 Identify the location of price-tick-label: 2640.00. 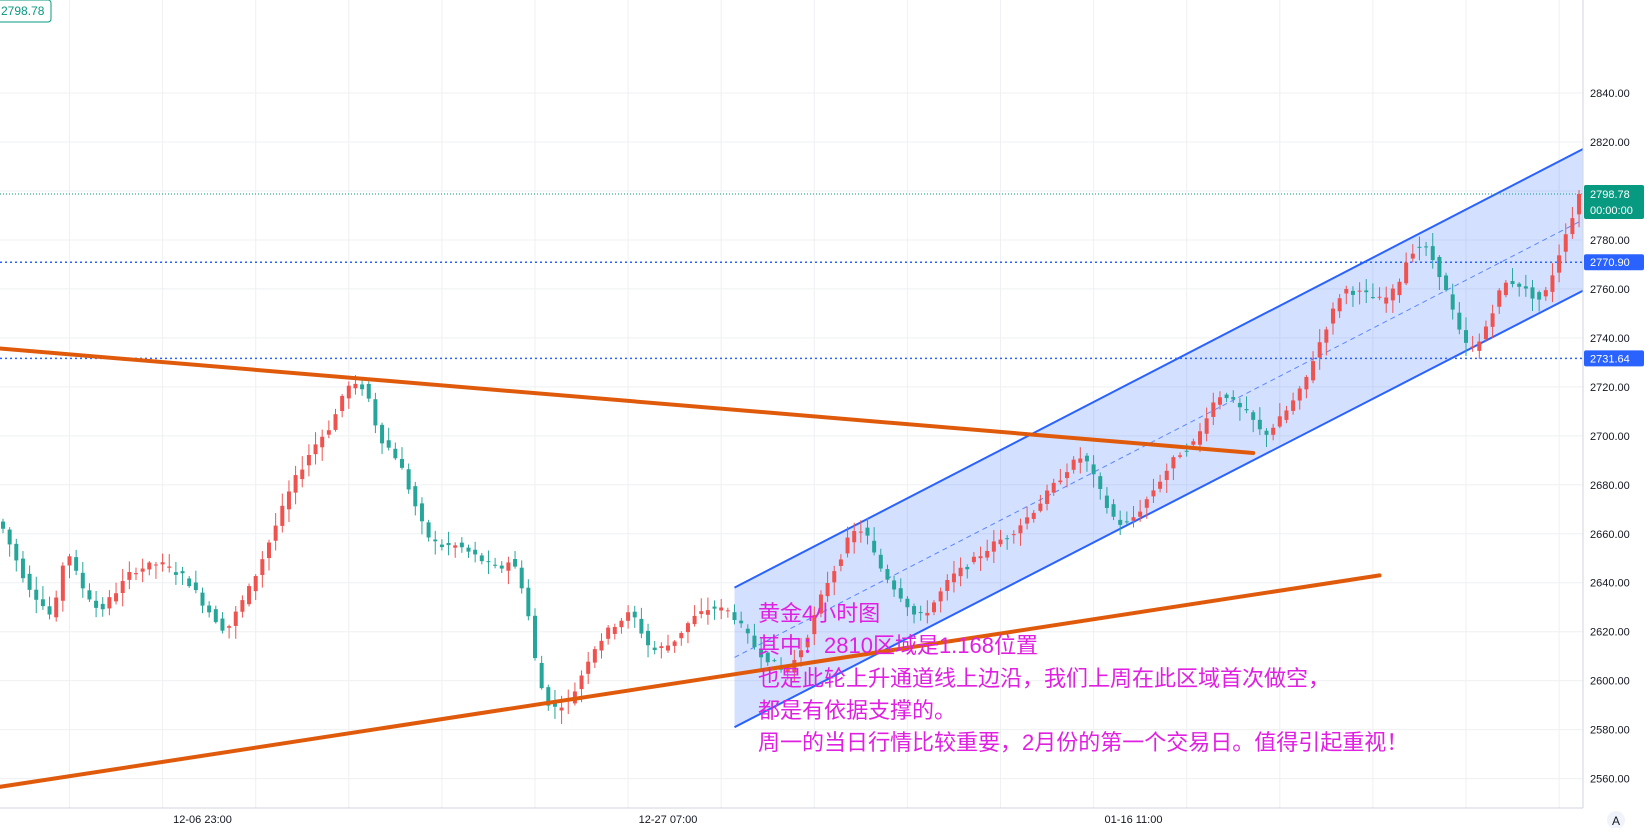
(1610, 584).